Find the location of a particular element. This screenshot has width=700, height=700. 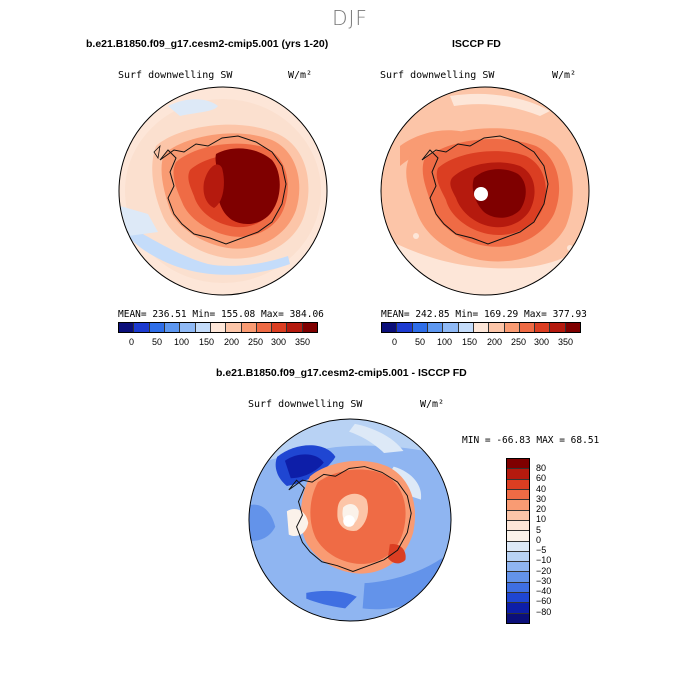

diff-tick: −5 is located at coordinates (541, 550).